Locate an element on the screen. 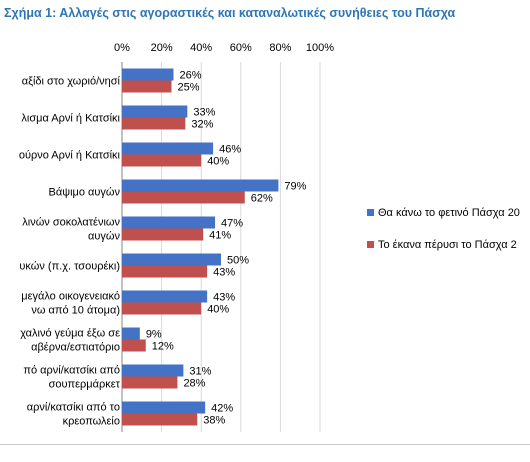  data-label: 38% is located at coordinates (214, 421).